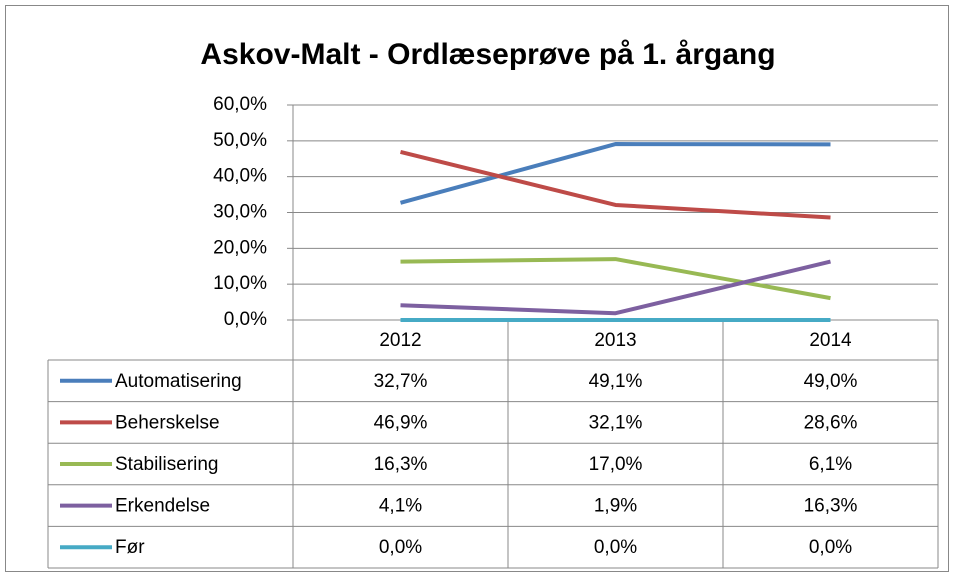 This screenshot has height=578, width=955. I want to click on x-tick-label: 2014, so click(830, 340).